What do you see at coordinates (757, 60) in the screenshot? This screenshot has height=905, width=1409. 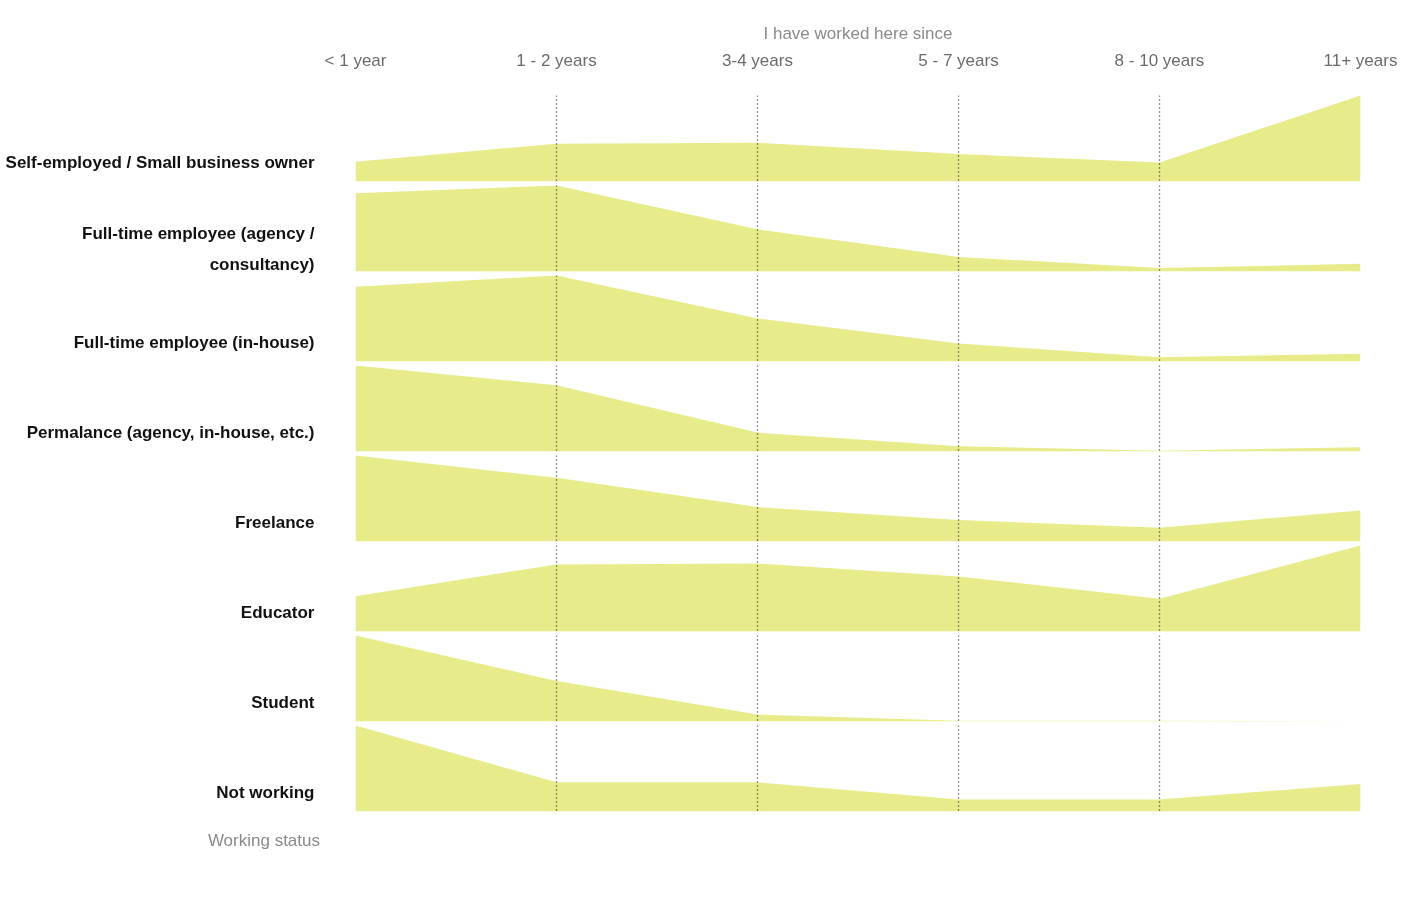 I see `x-tick-label: 3-4 years` at bounding box center [757, 60].